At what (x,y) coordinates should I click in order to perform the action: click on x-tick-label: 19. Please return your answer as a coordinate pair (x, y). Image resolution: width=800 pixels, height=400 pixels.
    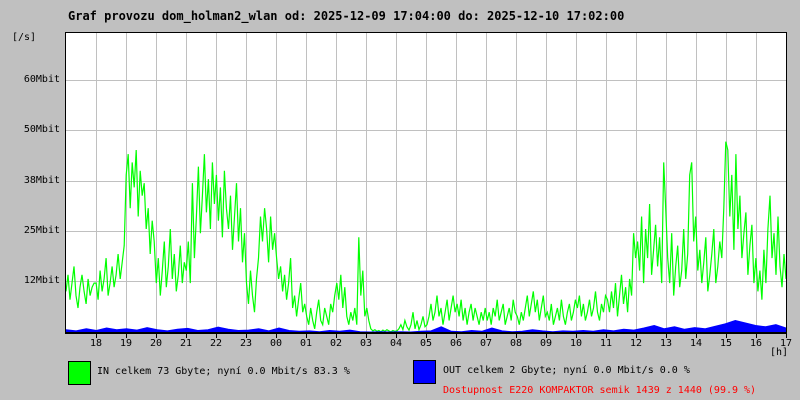
    Looking at the image, I should click on (126, 343).